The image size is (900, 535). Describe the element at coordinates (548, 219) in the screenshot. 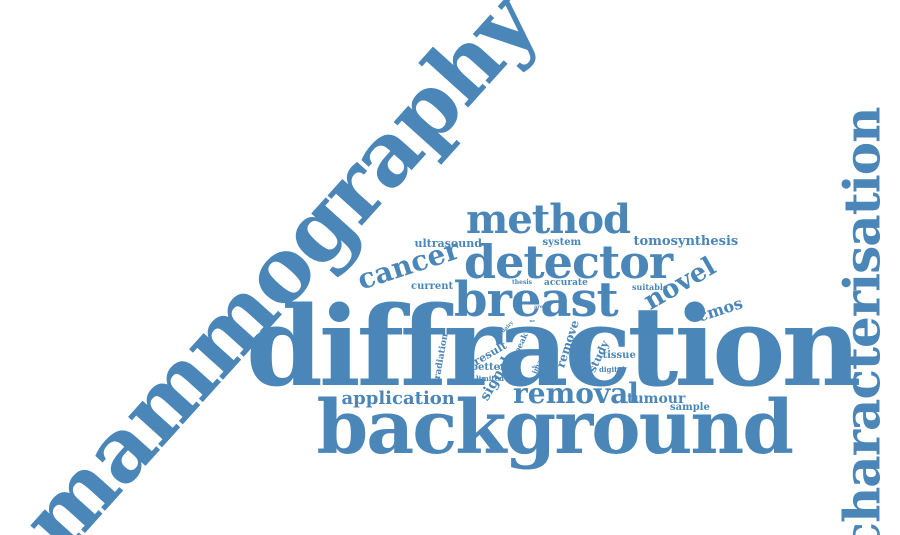

I see `word-method: method` at that location.